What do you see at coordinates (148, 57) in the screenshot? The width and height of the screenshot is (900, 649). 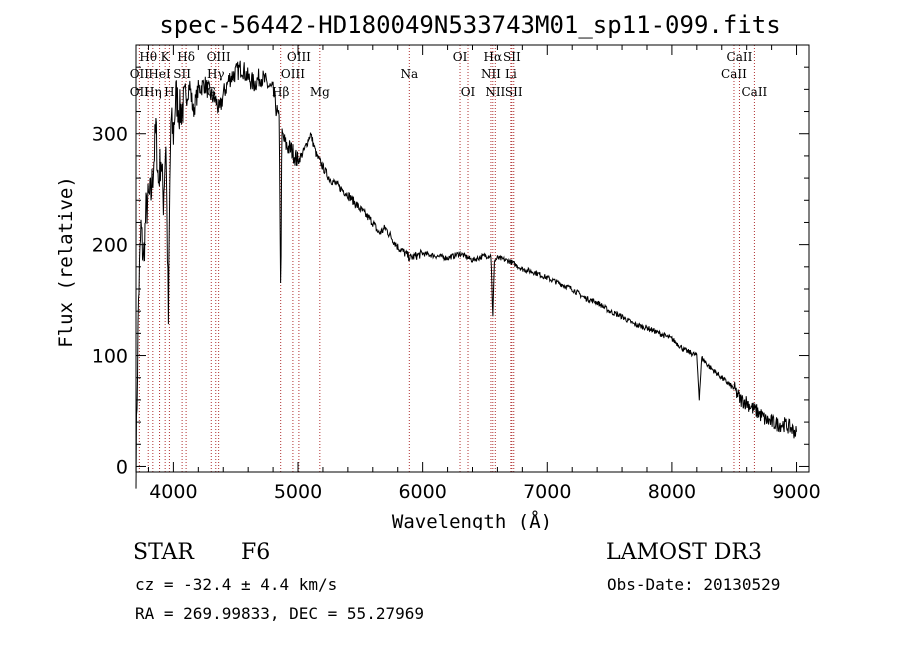 I see `spectral-line-label: Hθ` at bounding box center [148, 57].